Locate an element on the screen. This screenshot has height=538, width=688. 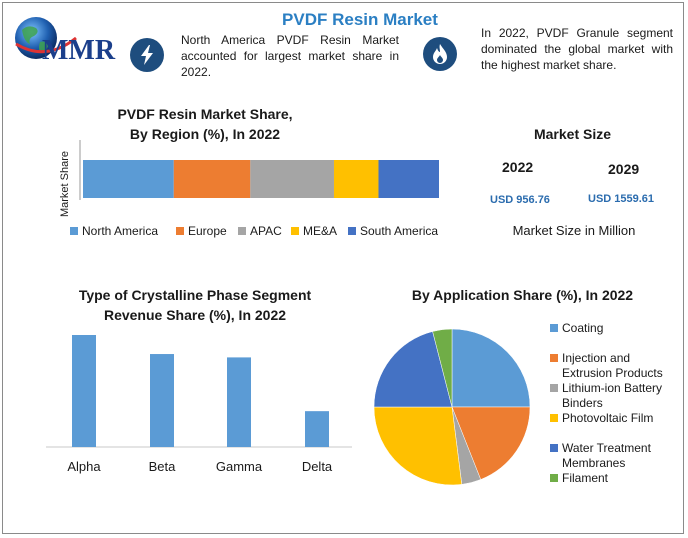
pie-slice-water-treatment-membranes is located at coordinates (413, 369).